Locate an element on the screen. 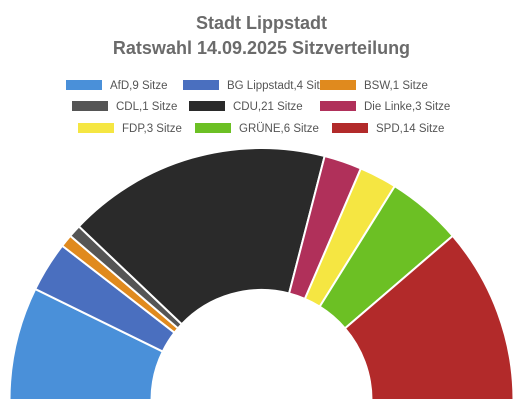  slice-spd is located at coordinates (429, 317).